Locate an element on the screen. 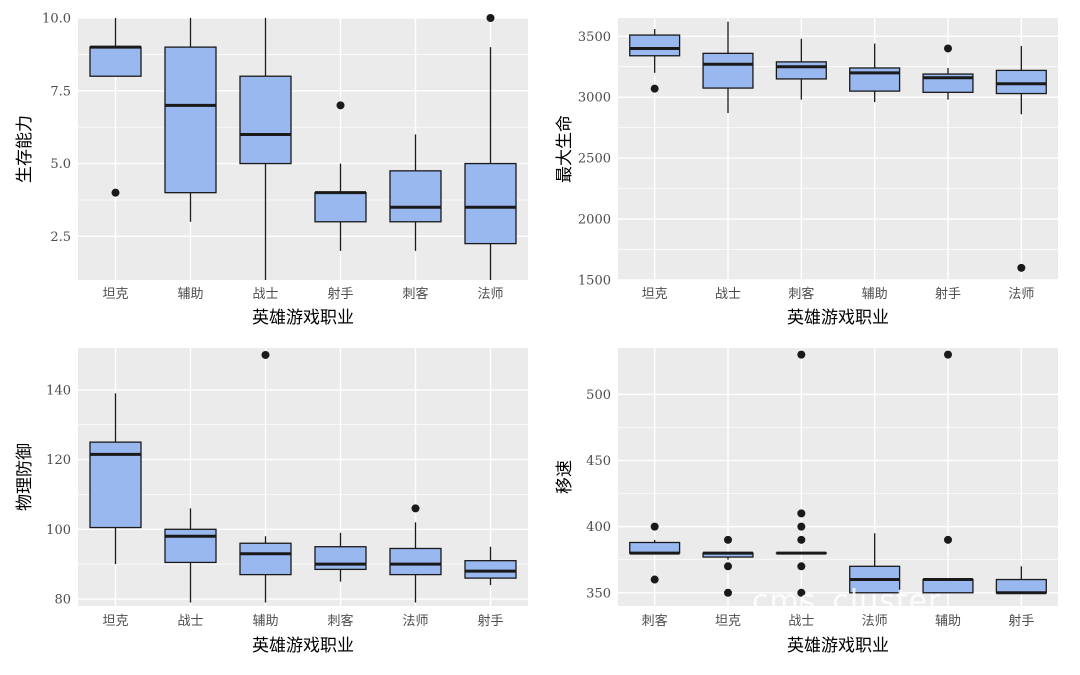 The width and height of the screenshot is (1080, 675). y-axis-title: 最大生命 is located at coordinates (565, 149).